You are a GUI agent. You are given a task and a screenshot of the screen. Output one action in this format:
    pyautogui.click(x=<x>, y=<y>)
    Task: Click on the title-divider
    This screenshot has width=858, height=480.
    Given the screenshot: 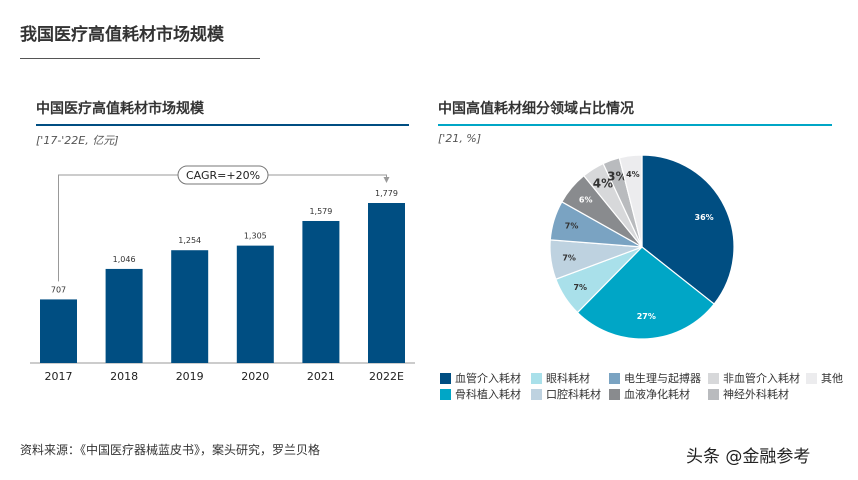 What is the action you would take?
    pyautogui.click(x=140, y=58)
    